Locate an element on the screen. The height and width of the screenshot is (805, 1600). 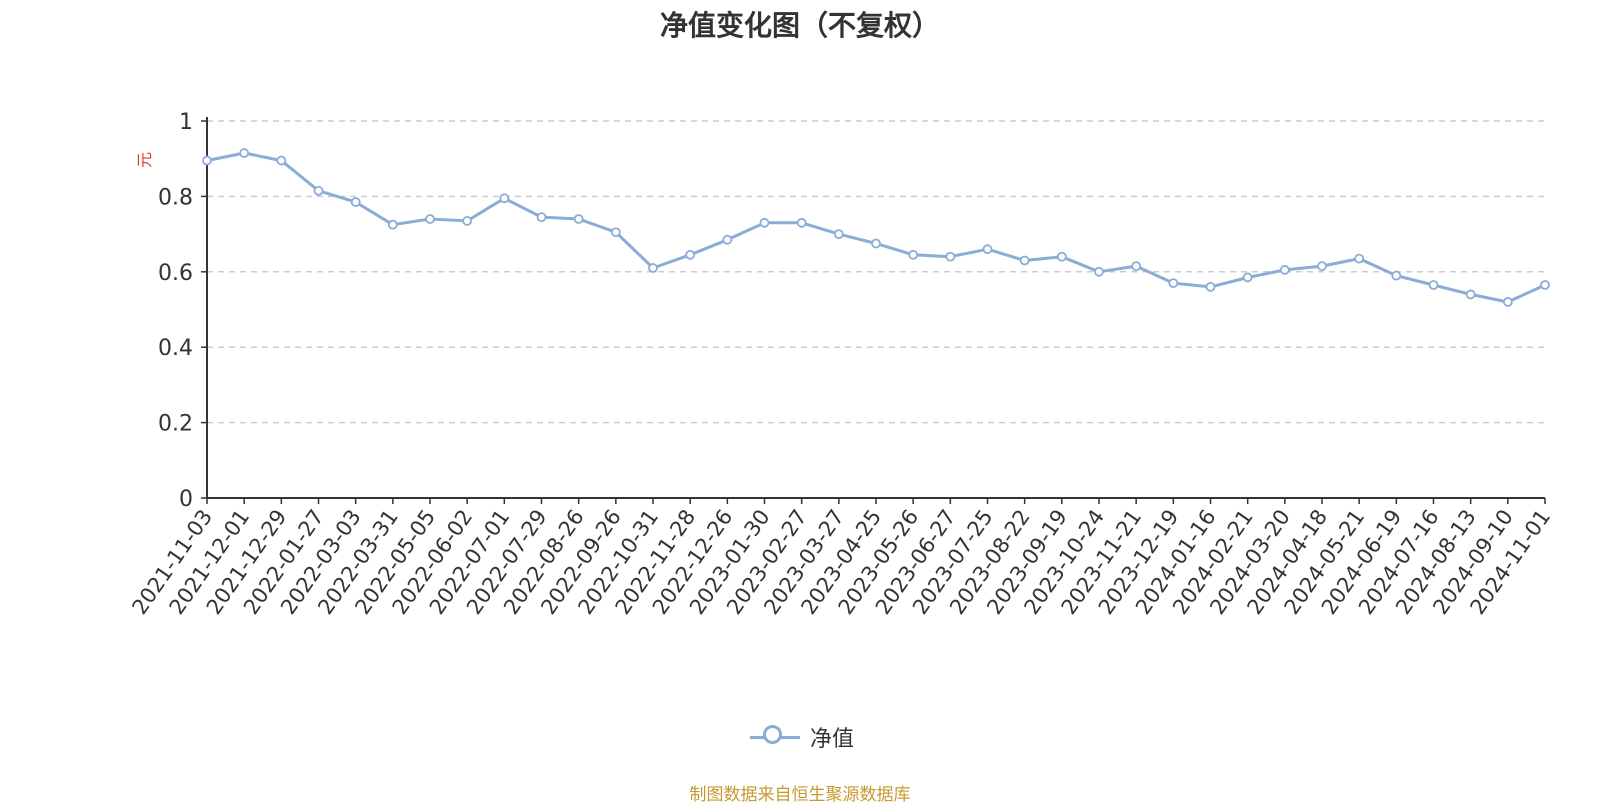
y-tick-labels: 0 0.2 0.4 0.6 0.8 1 is located at coordinates (175, 311).